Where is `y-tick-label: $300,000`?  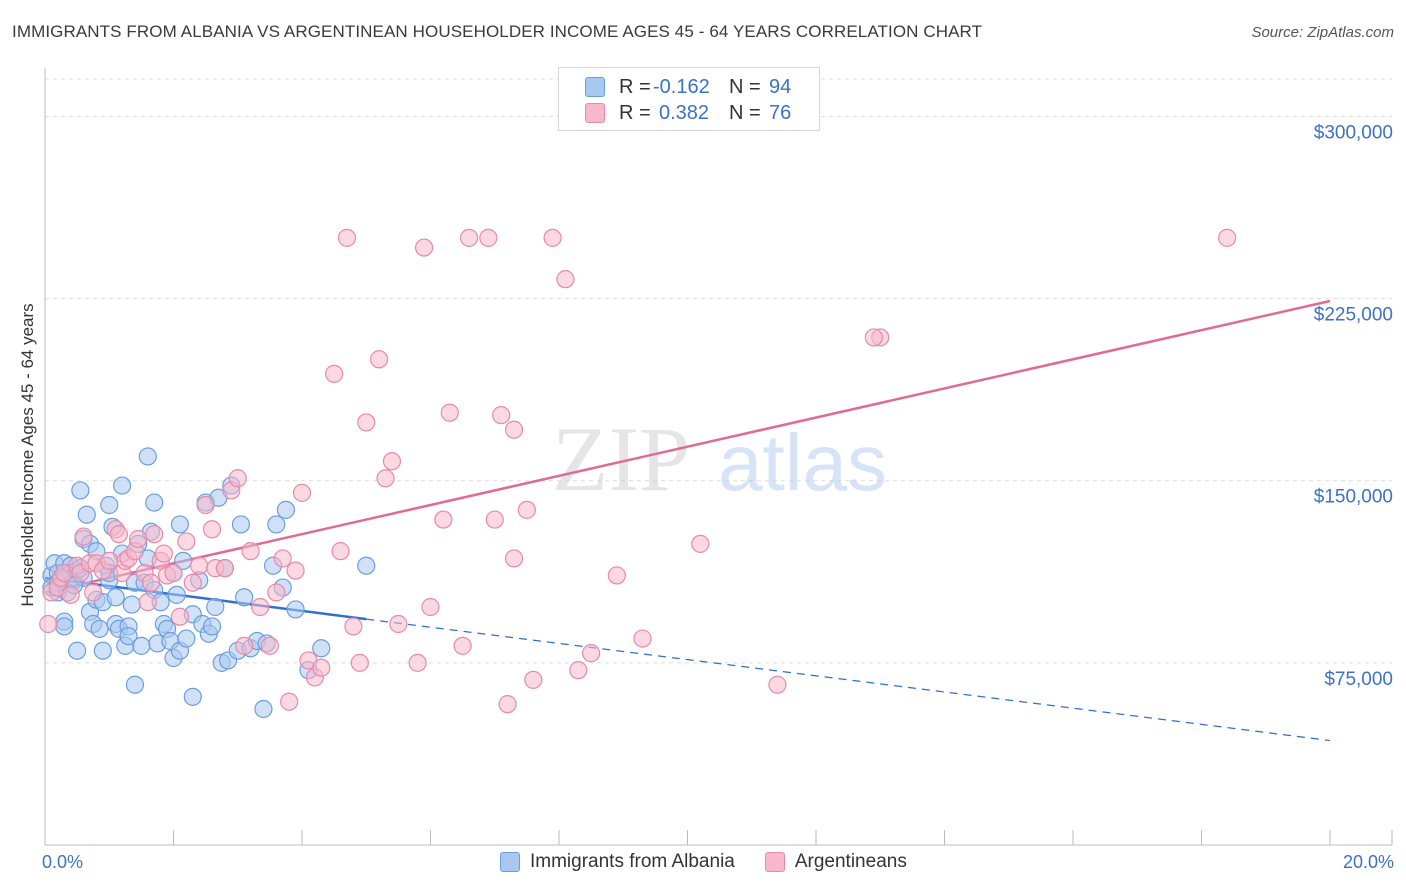
y-tick-label: $300,000 is located at coordinates (1353, 132).